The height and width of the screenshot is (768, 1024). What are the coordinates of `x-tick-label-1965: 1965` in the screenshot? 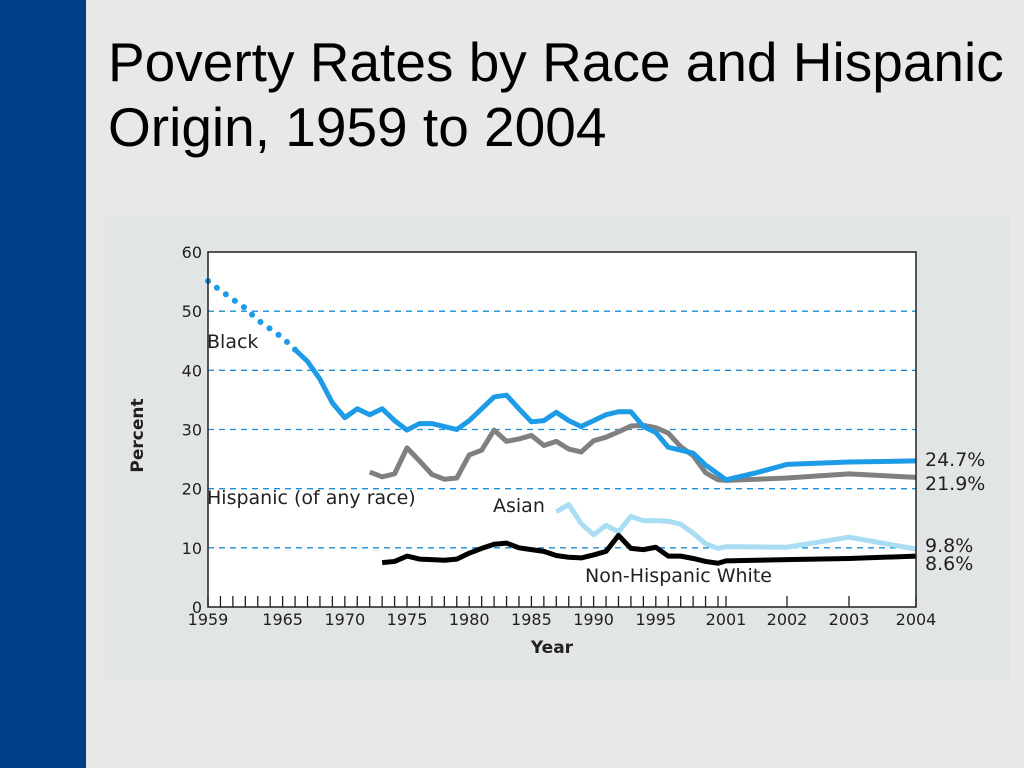 It's located at (282, 619).